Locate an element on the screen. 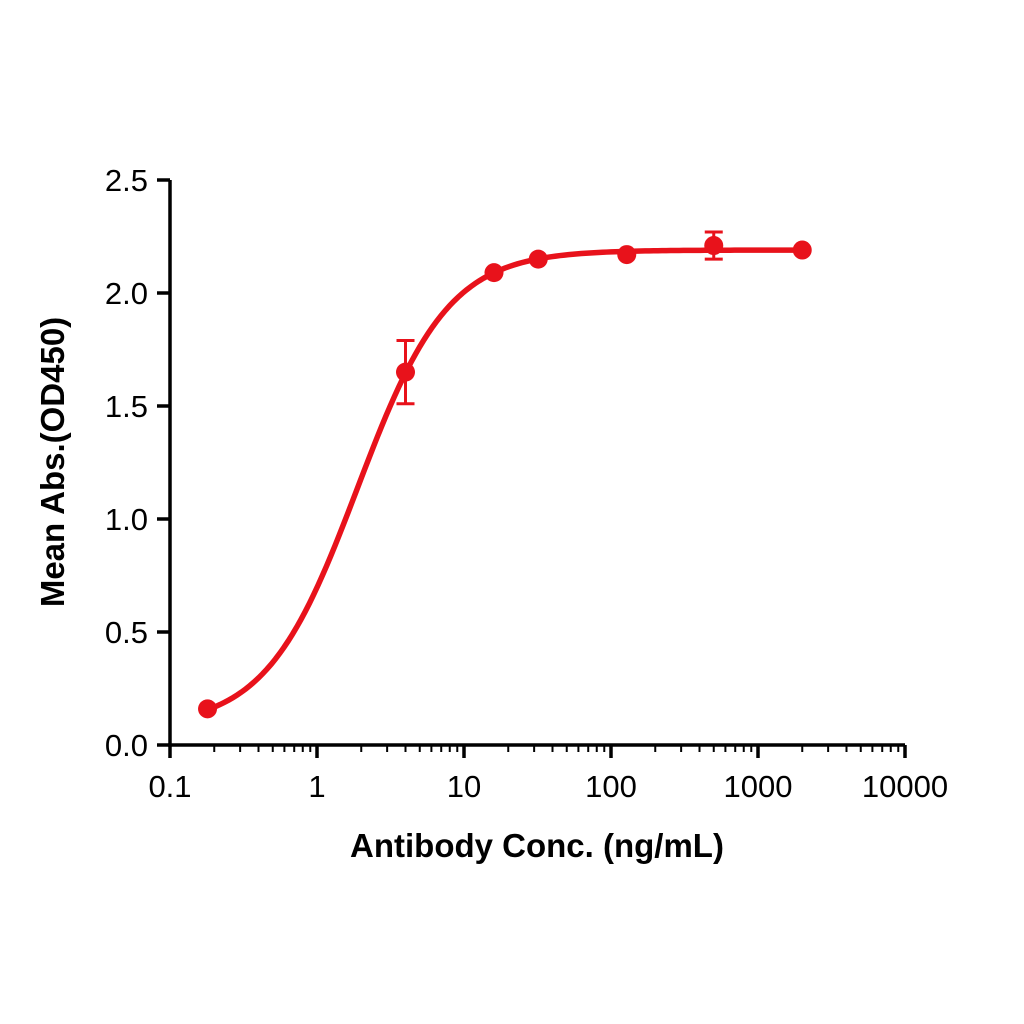 This screenshot has width=1024, height=1024. x-tick-label: 0.1 is located at coordinates (169, 786).